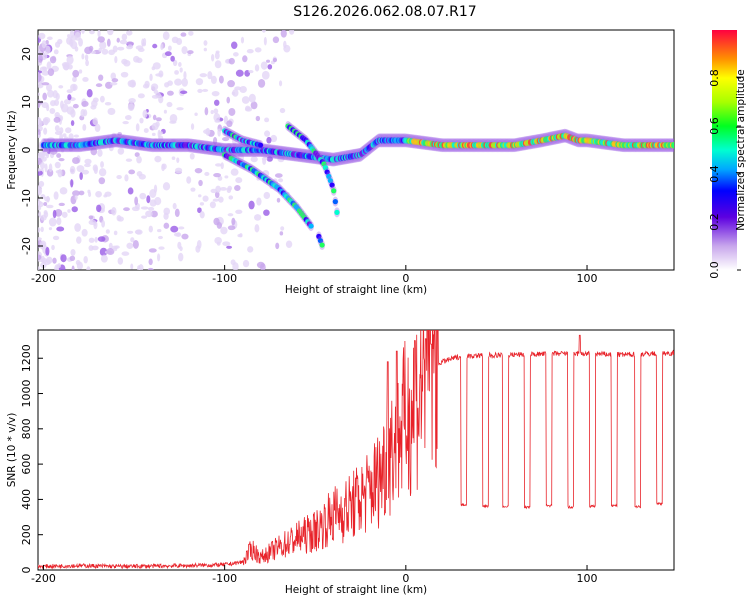 This screenshot has width=750, height=600. I want to click on snr-x-tick-label: -200, so click(43, 578).